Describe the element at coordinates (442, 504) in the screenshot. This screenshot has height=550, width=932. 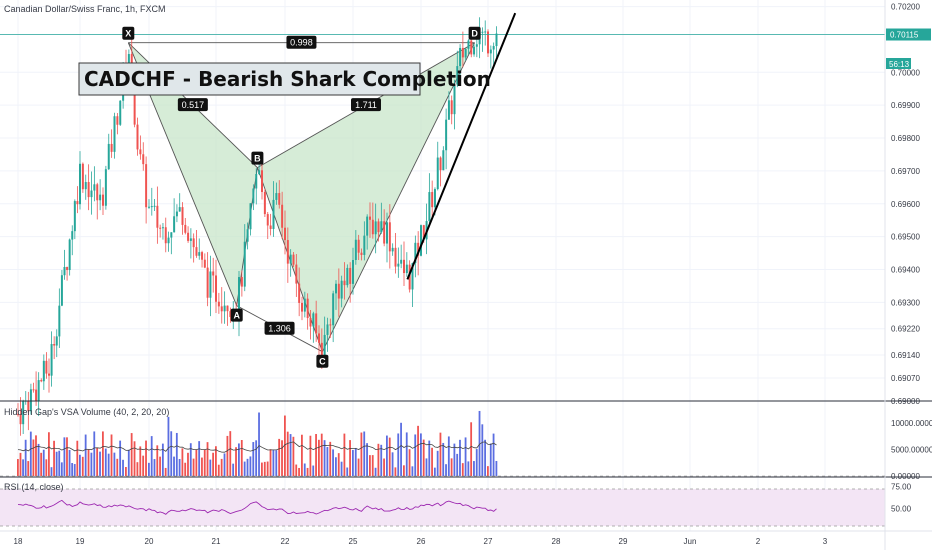
I see `rsi-pane: RSI (14, close)` at that location.